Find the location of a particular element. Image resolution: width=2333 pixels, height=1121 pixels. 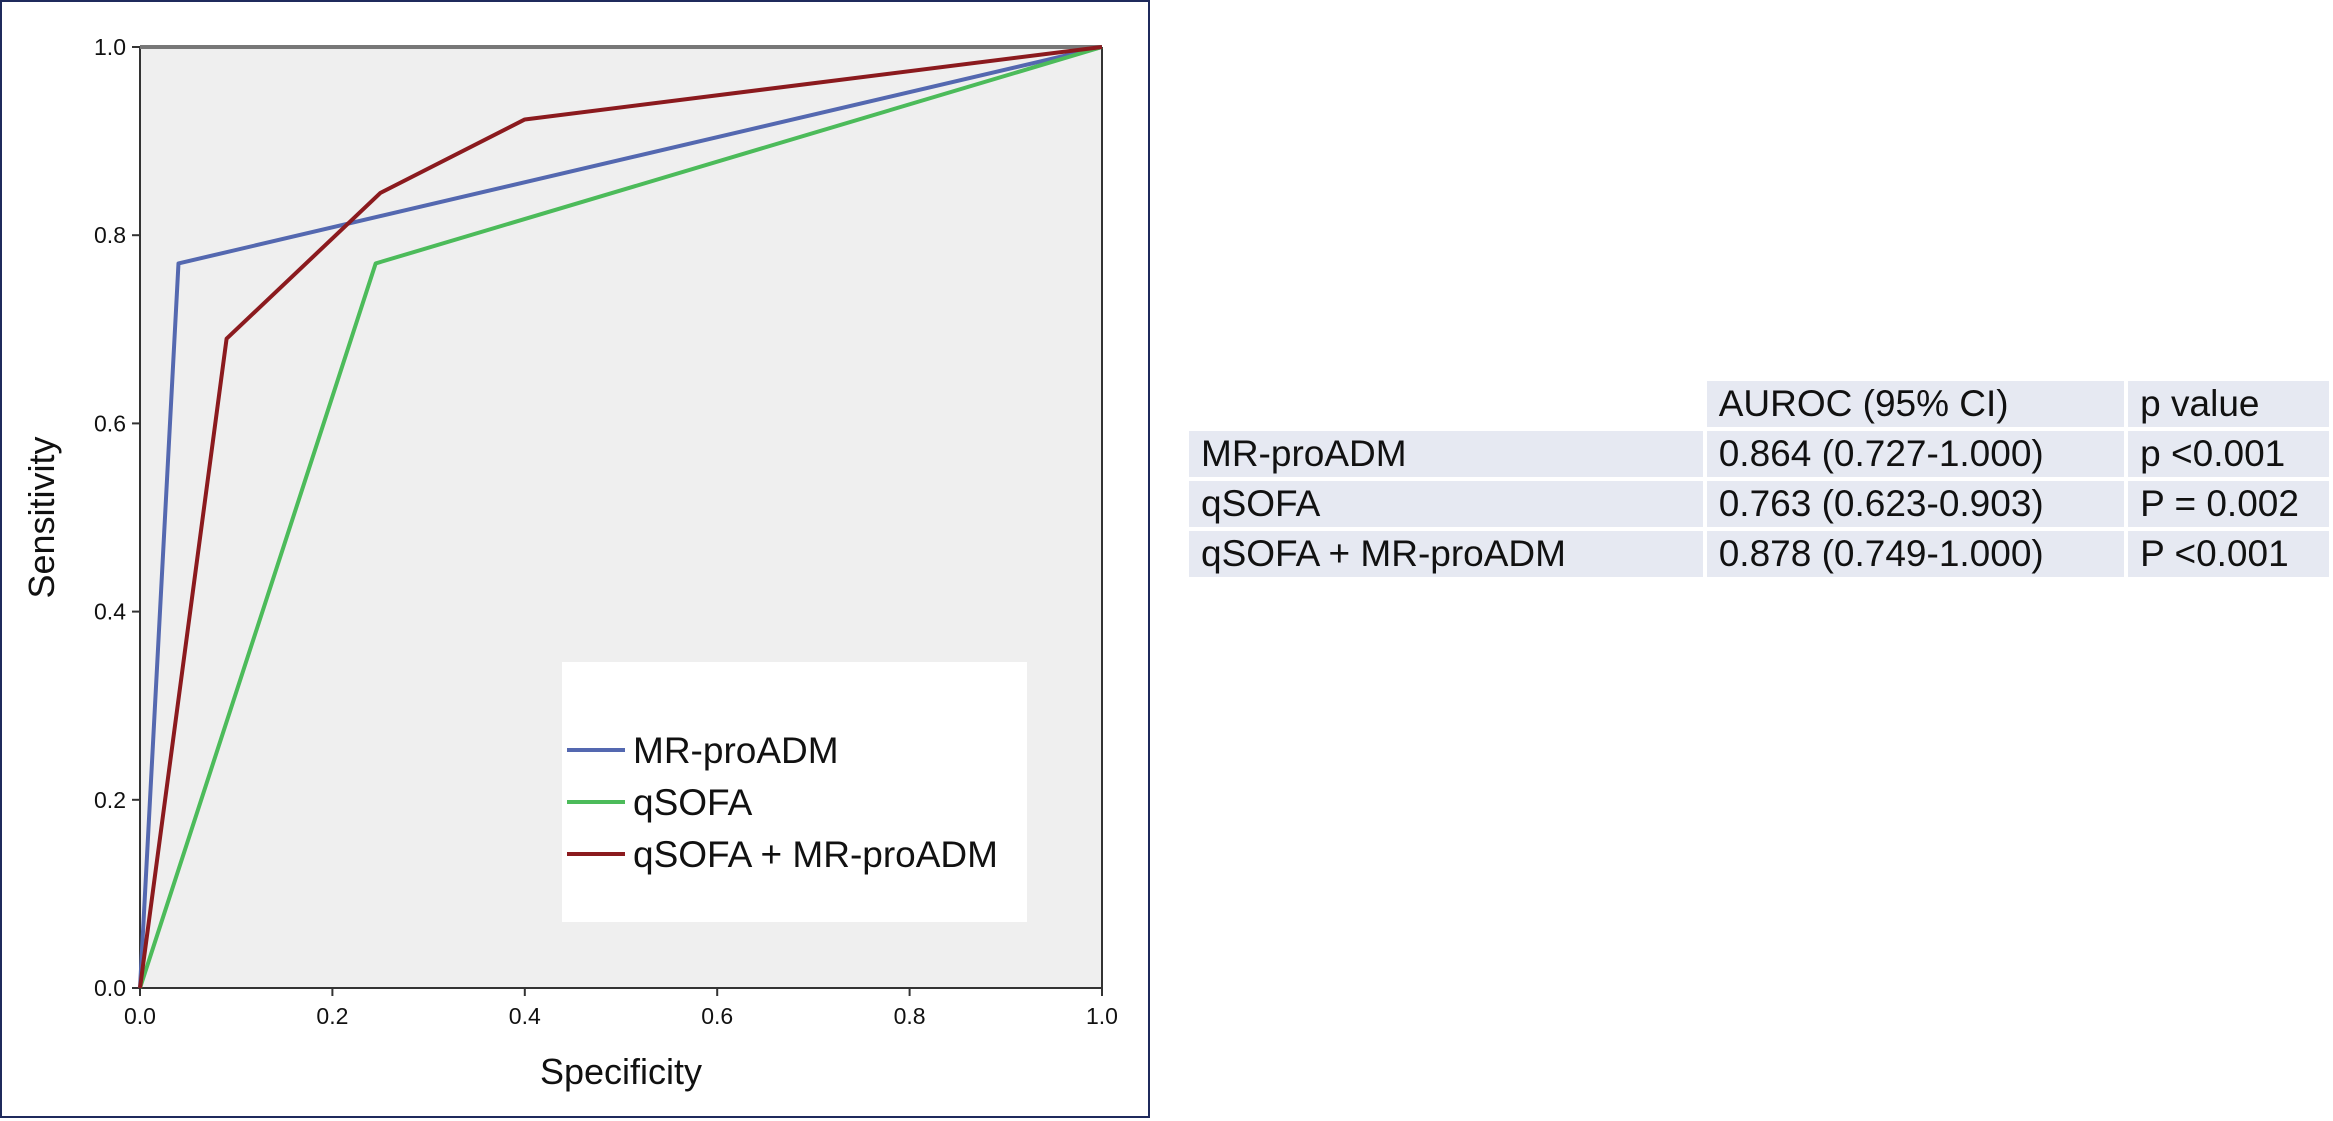

x-tick-label: 1.0 is located at coordinates (1102, 1016).